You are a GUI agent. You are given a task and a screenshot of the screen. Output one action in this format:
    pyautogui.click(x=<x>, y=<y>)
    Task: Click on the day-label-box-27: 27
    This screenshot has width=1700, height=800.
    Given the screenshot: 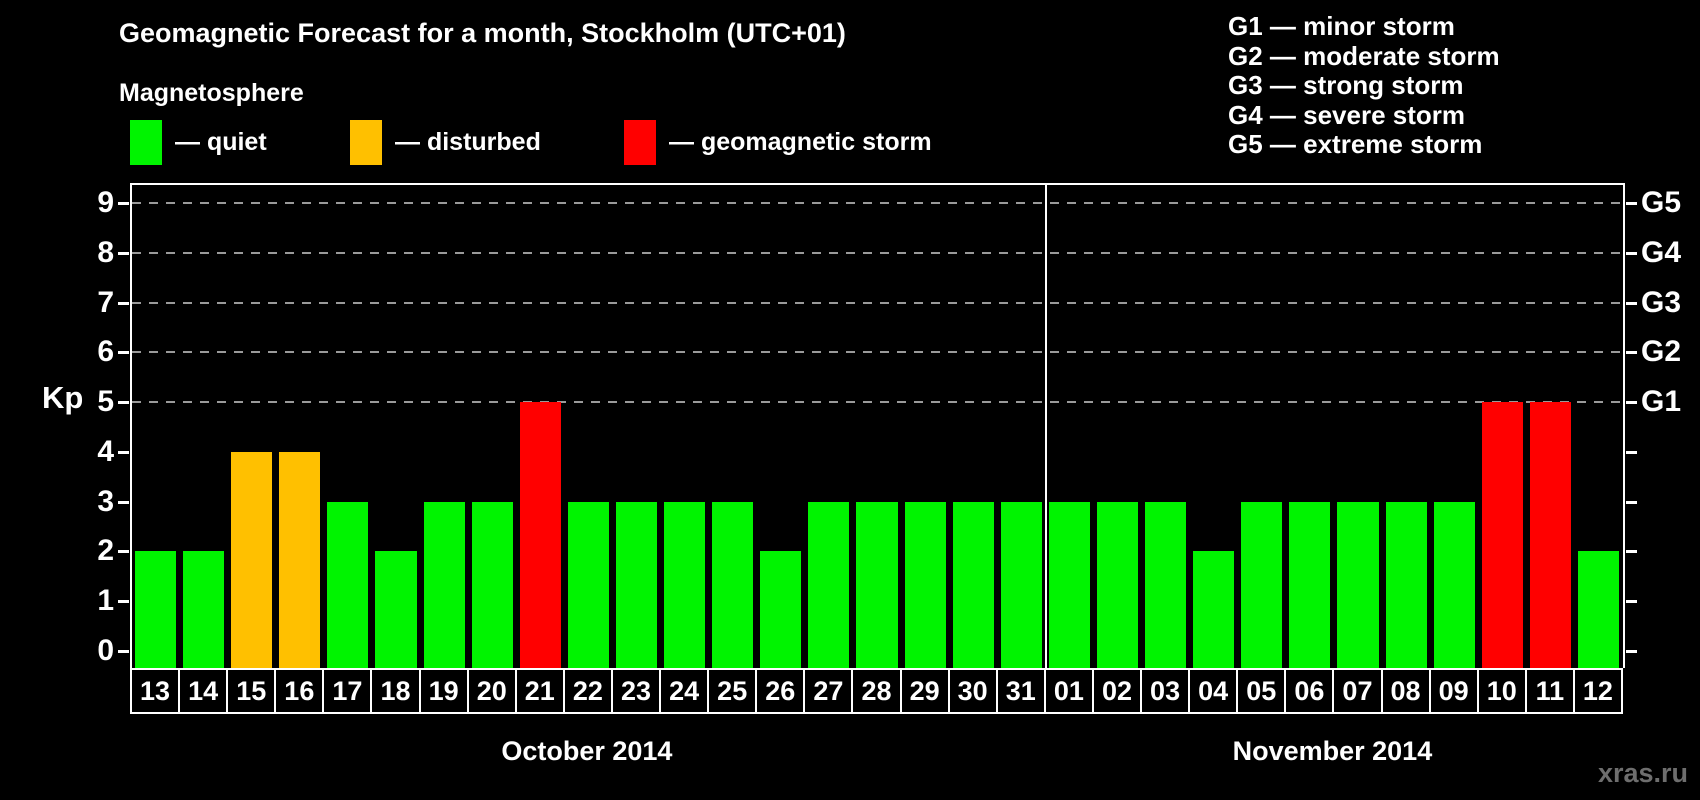 What is the action you would take?
    pyautogui.click(x=828, y=691)
    